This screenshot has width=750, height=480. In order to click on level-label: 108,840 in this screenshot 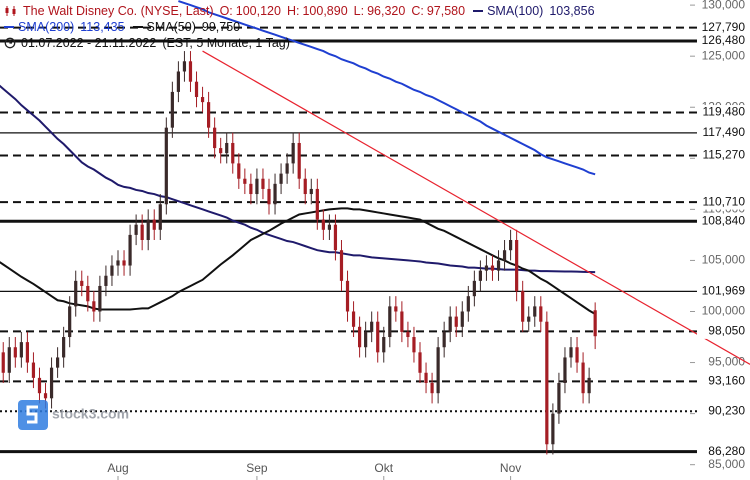, I will do `click(724, 220)`.